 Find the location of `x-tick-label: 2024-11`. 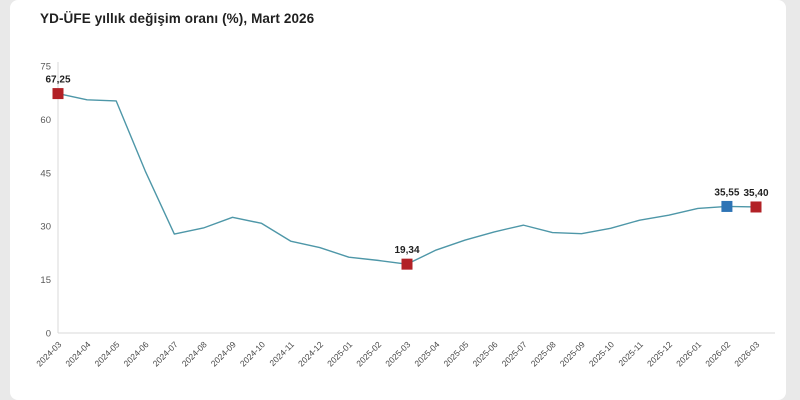

x-tick-label: 2024-11 is located at coordinates (281, 353).